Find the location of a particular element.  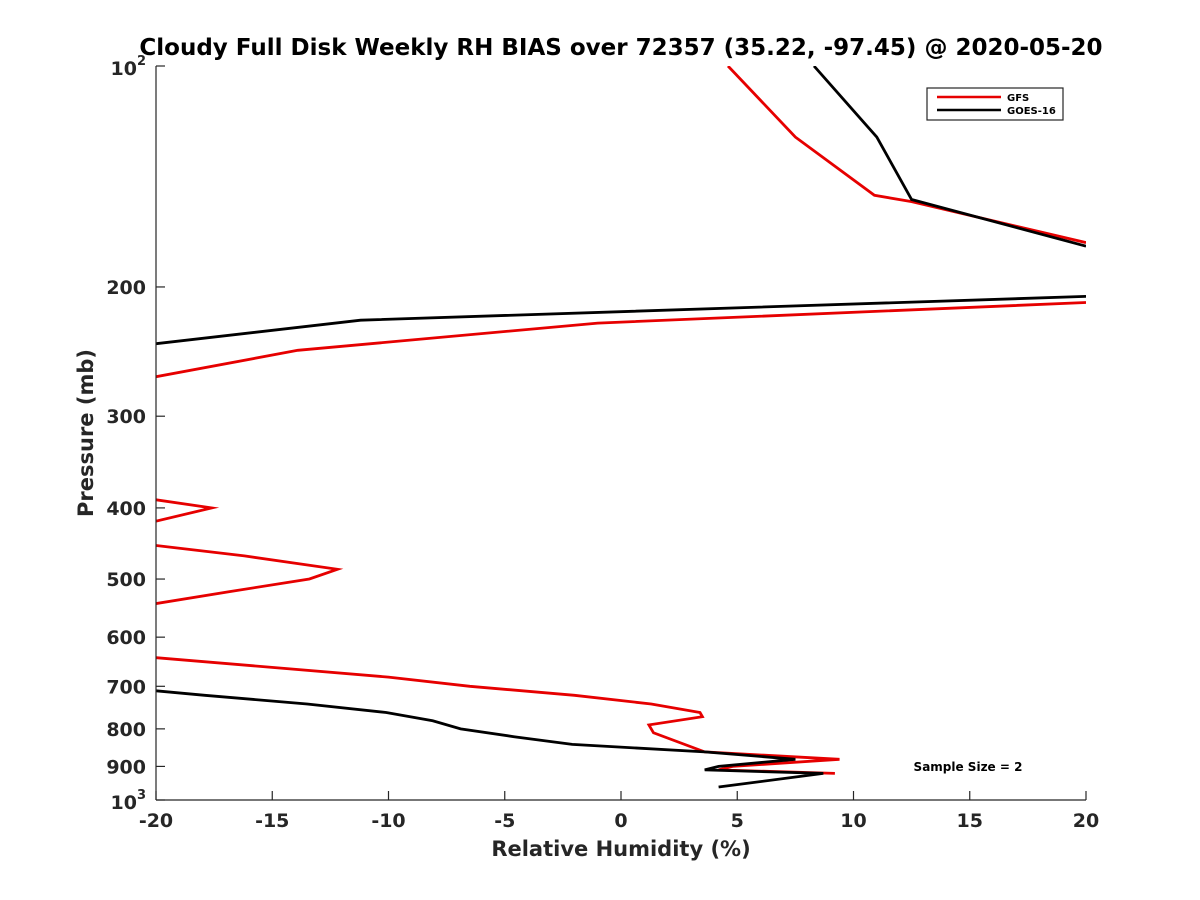

x-axis-label: Relative Humidity (%) is located at coordinates (620, 849).